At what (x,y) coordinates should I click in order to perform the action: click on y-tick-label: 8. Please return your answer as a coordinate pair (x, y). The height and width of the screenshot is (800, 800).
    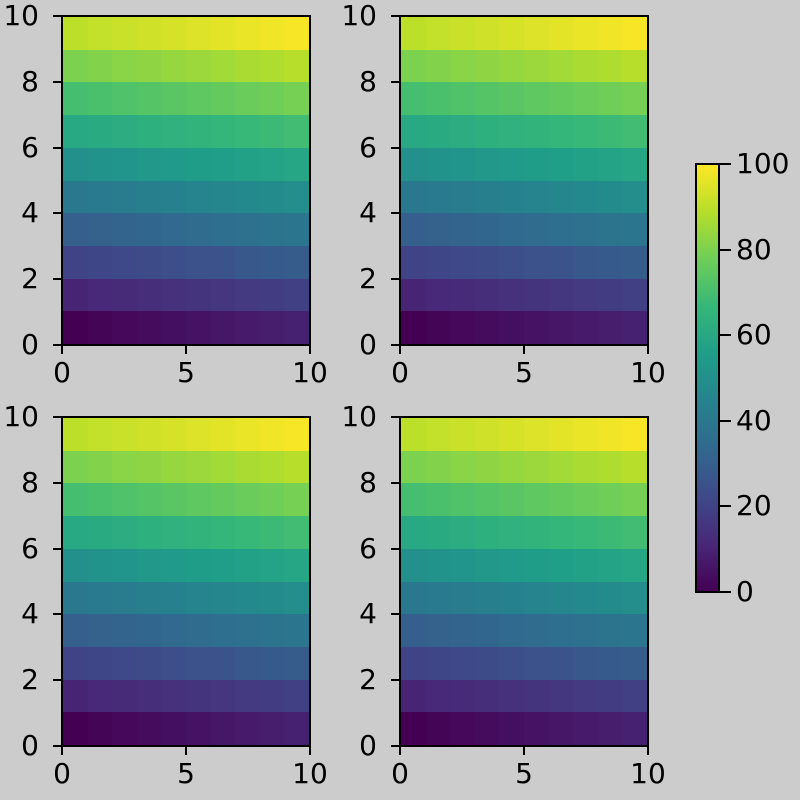
    Looking at the image, I should click on (30, 81).